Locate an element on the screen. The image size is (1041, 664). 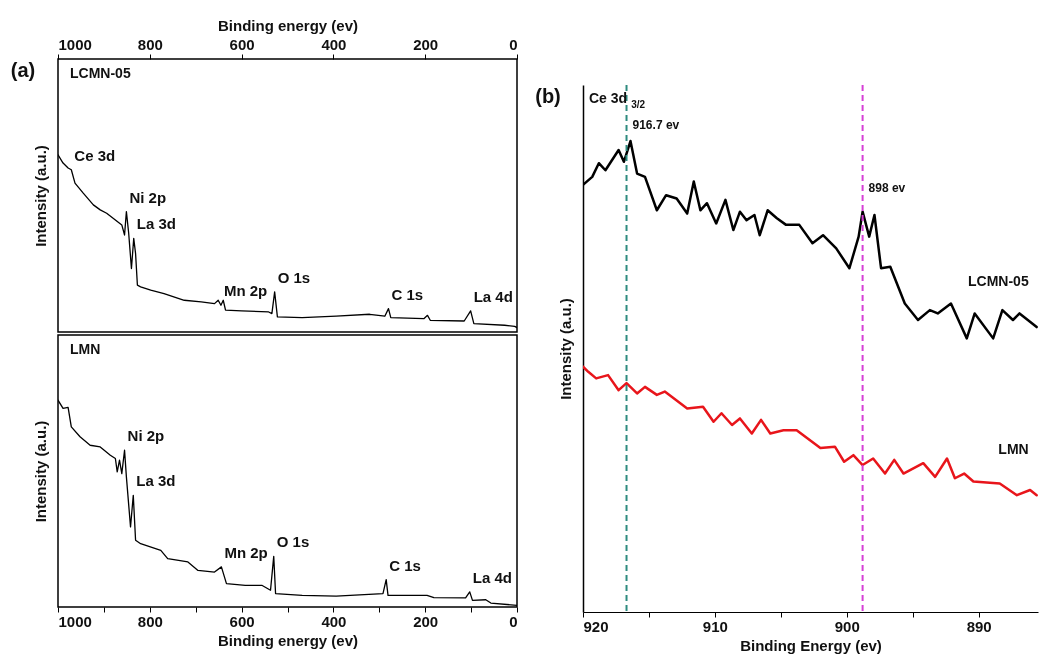
x-tick-label: 910 is located at coordinates (715, 626).